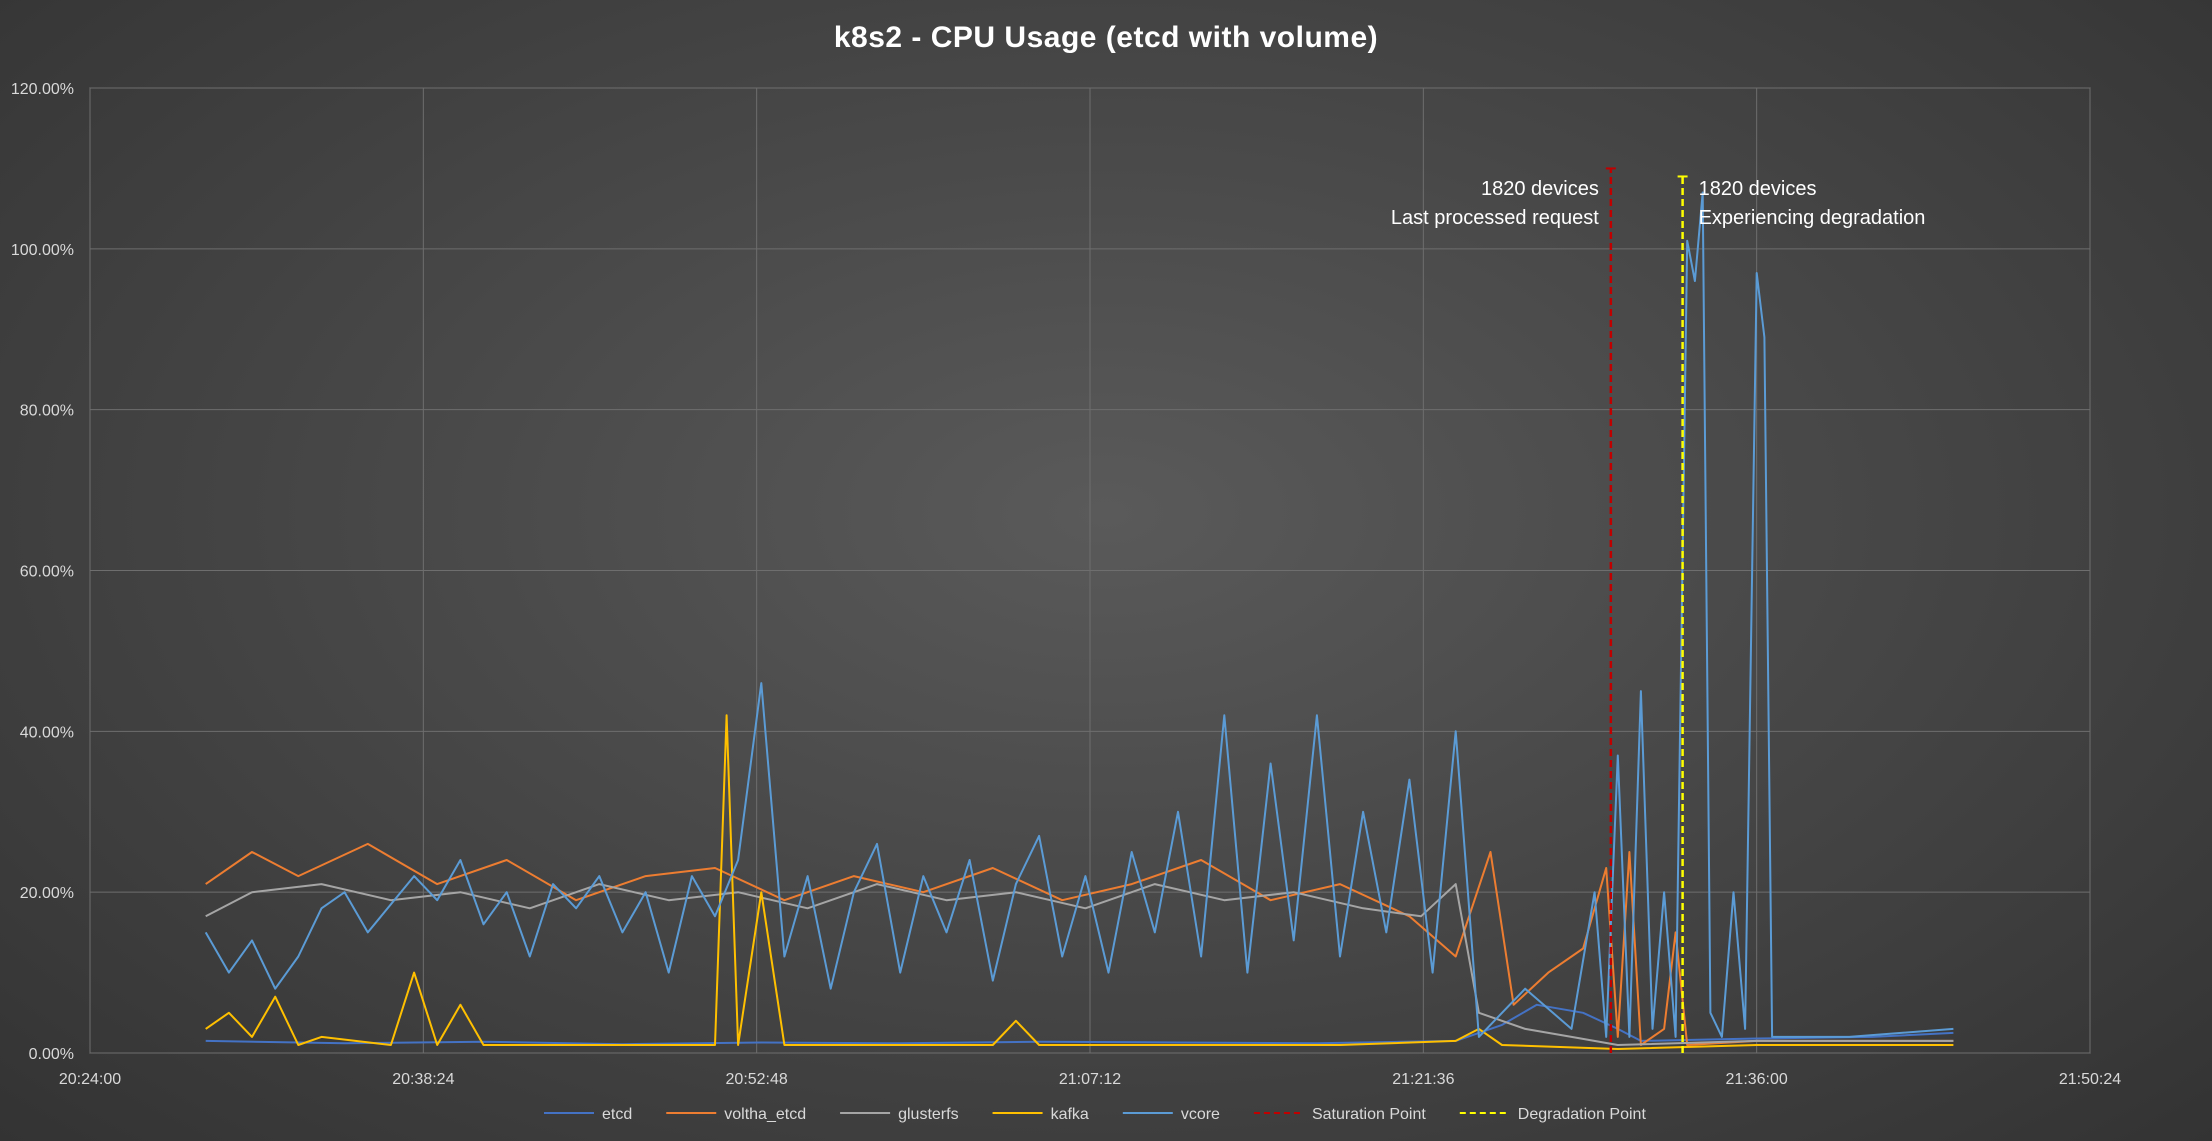 The height and width of the screenshot is (1141, 2212). Describe the element at coordinates (1070, 1114) in the screenshot. I see `legend-label-kafka: kafka` at that location.